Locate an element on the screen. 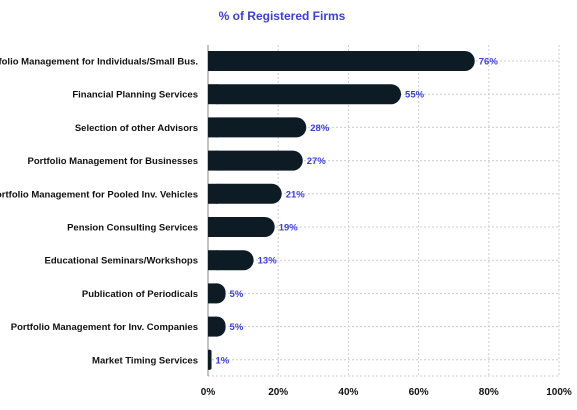 The height and width of the screenshot is (410, 577). data-label: 19% is located at coordinates (289, 228).